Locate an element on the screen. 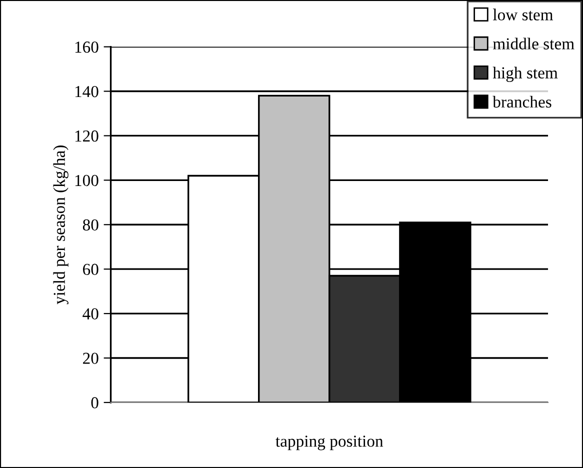  x-axis-title: tapping position is located at coordinates (330, 443).